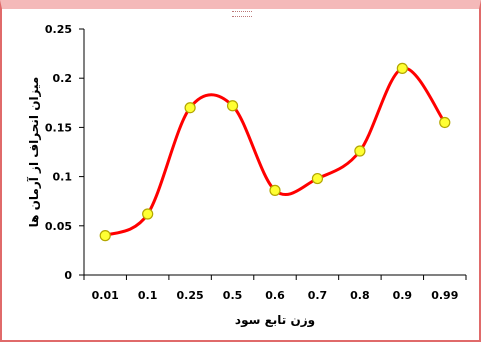  I want to click on x-tick-label: 0.1, so click(148, 295).